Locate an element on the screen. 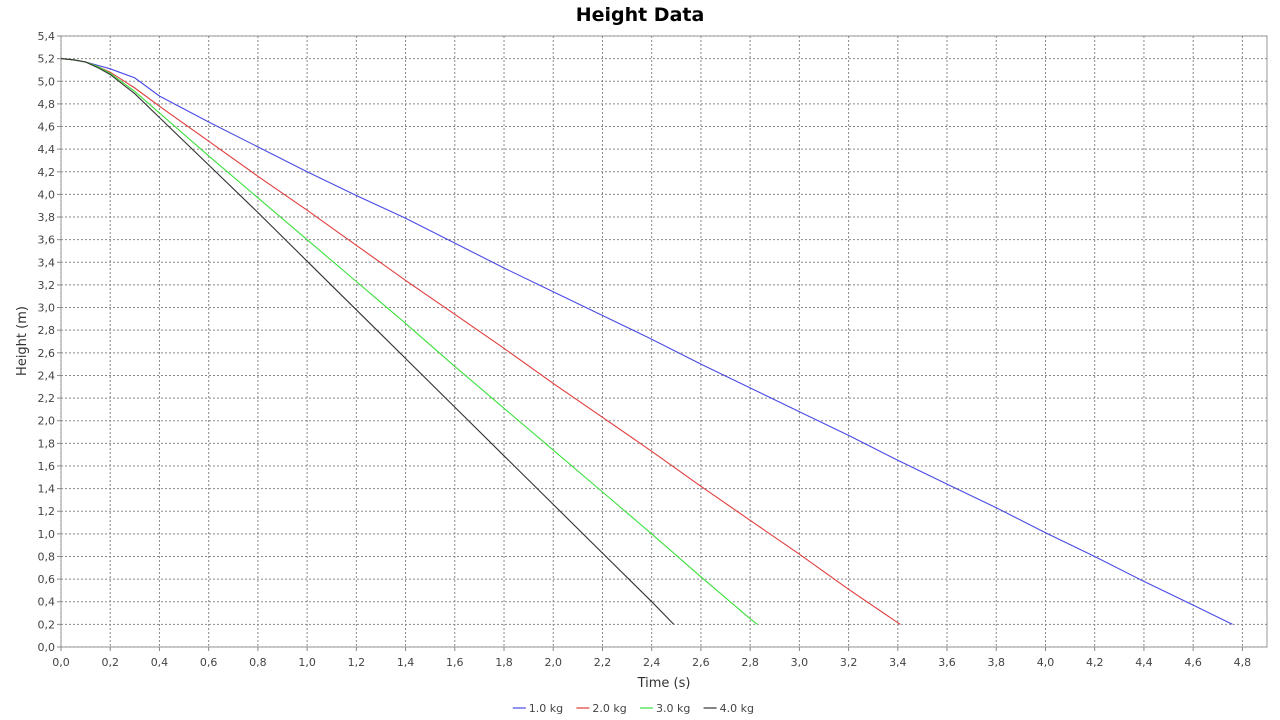 This screenshot has height=720, width=1280. y-tick-label: 4,2 is located at coordinates (47, 172).